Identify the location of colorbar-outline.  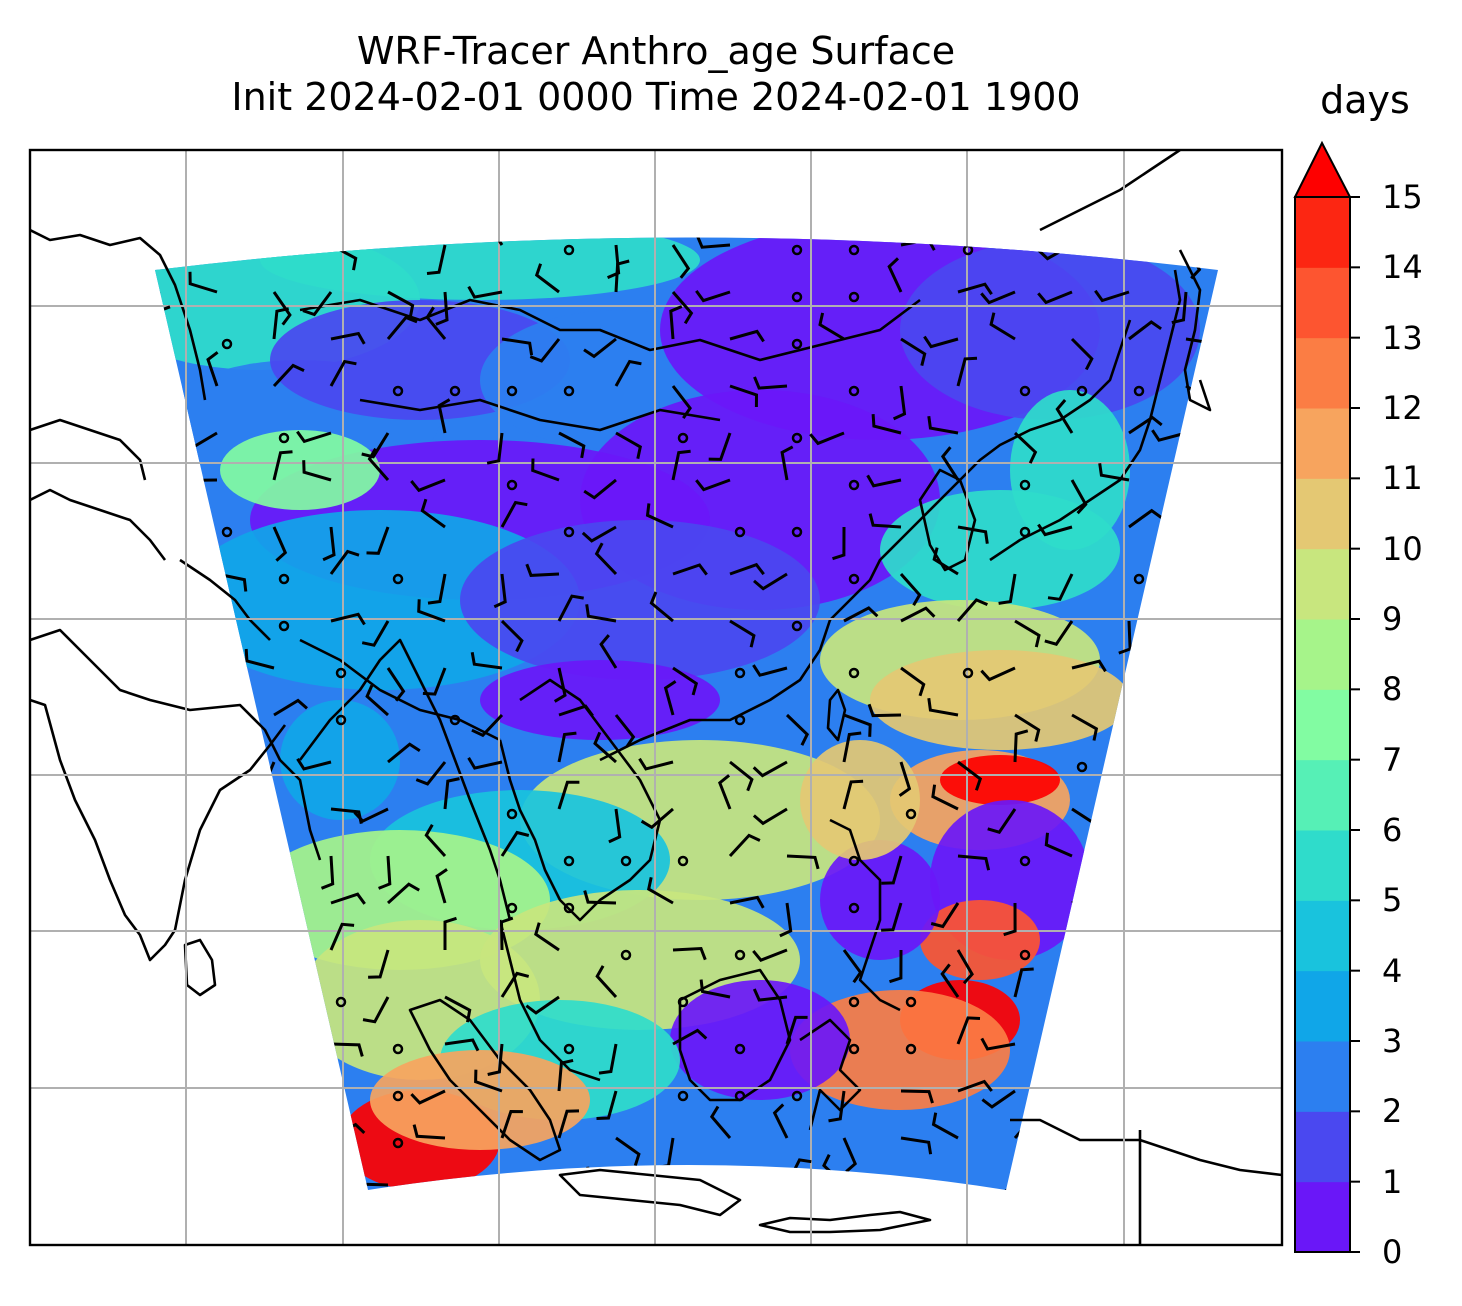
(1322, 724).